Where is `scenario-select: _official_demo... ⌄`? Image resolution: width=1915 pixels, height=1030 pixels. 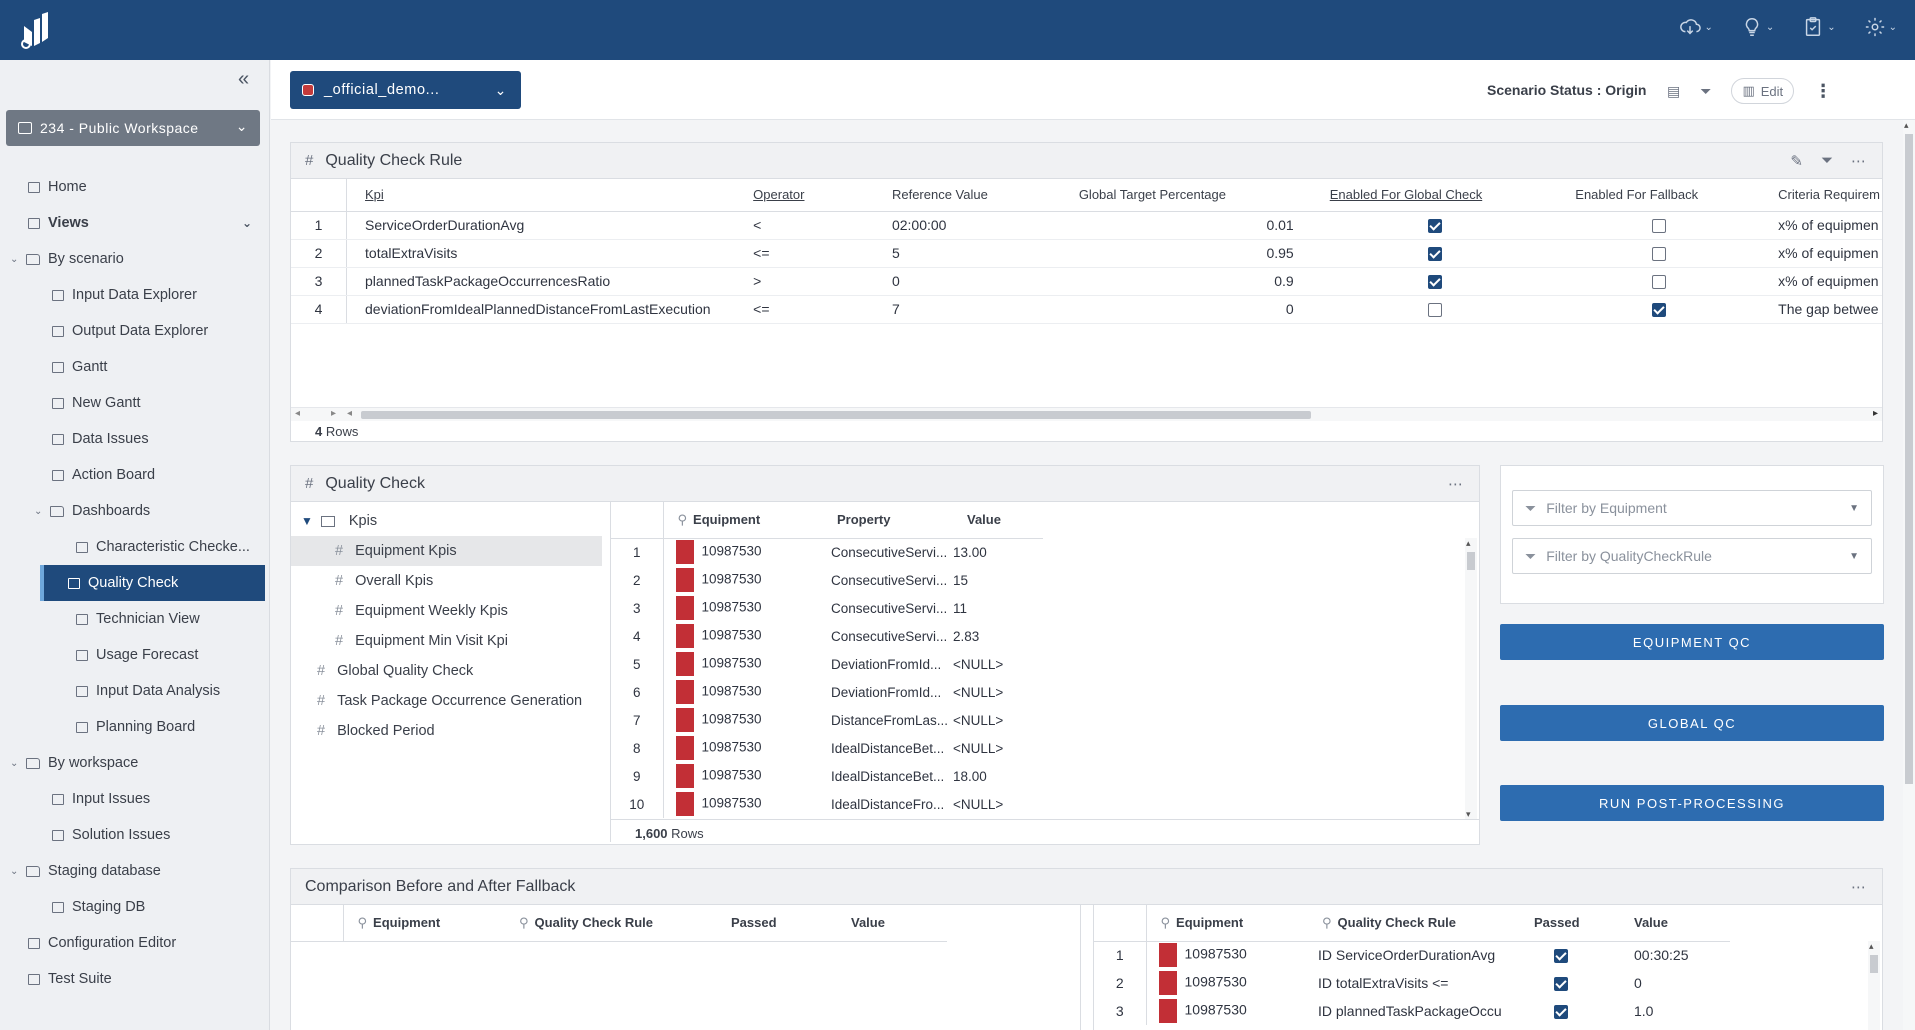 scenario-select: _official_demo... ⌄ is located at coordinates (405, 90).